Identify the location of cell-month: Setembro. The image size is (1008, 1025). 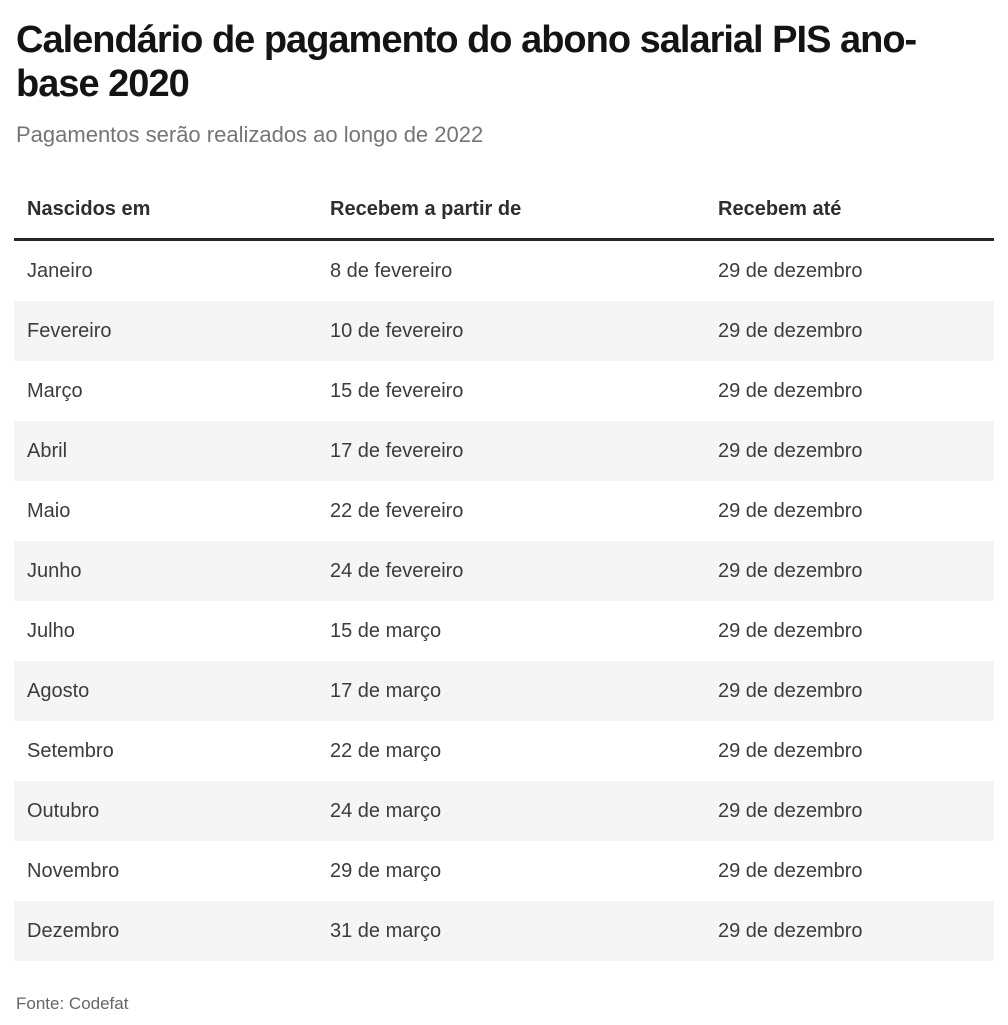
(70, 750).